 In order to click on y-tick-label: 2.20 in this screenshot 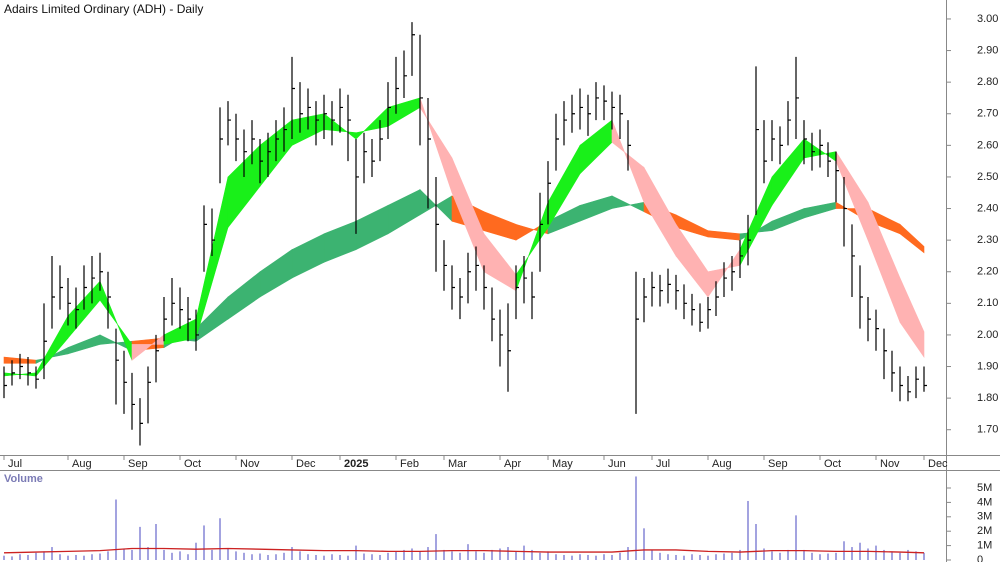, I will do `click(987, 272)`.